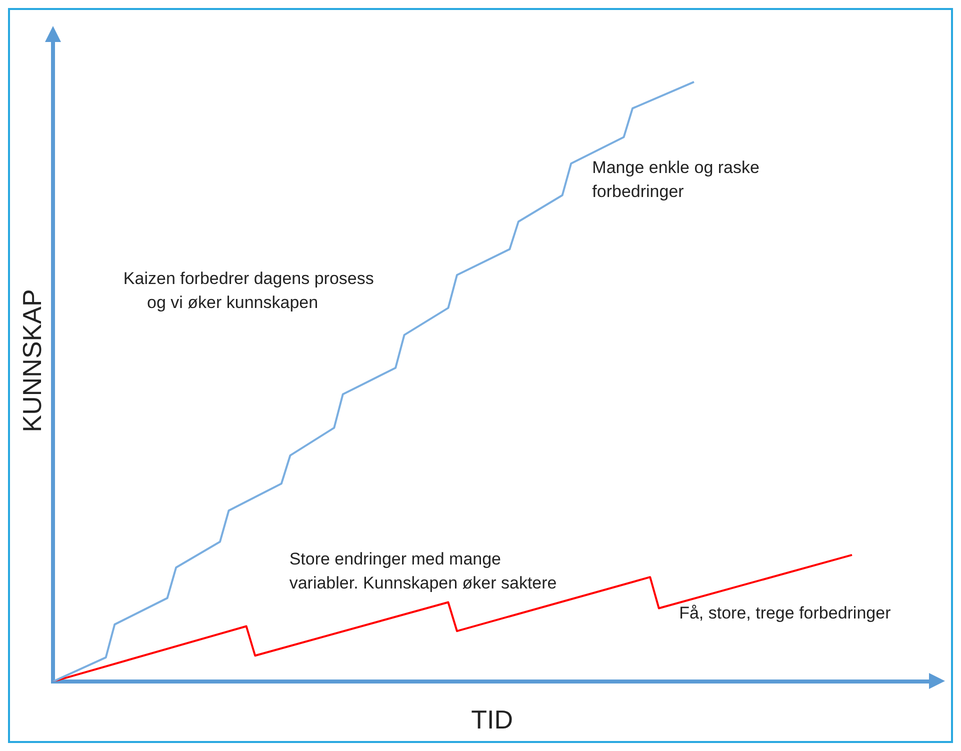 This screenshot has width=961, height=751. I want to click on annotation: Store endringer med mange variabler. Kunnskapen øker saktere, so click(423, 571).